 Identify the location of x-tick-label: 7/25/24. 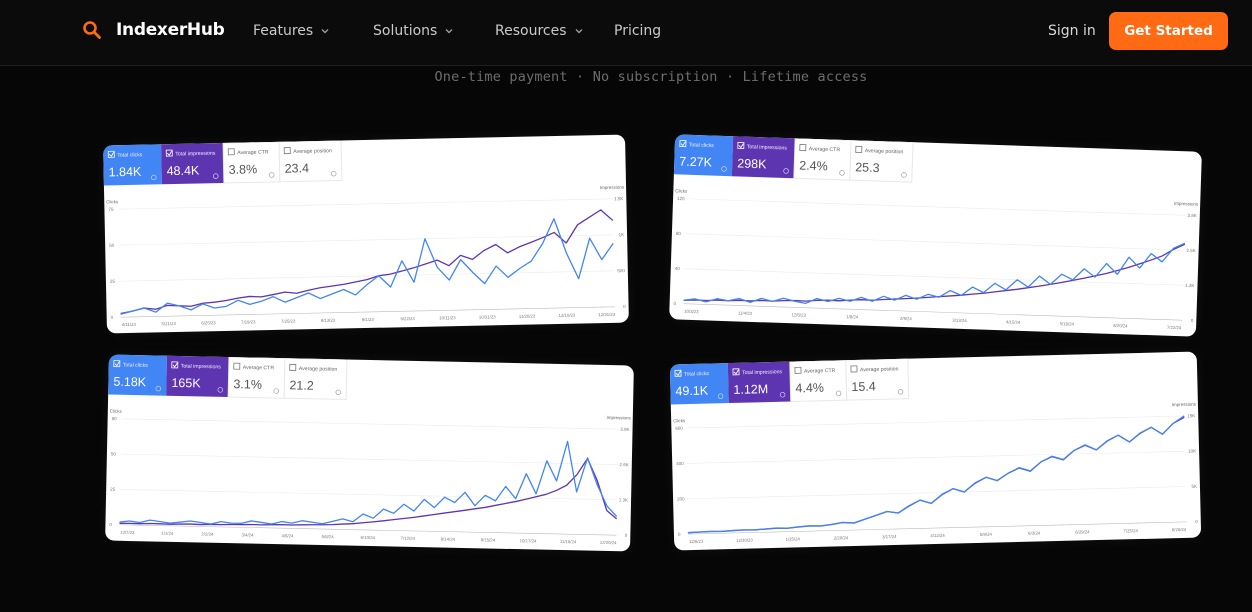
(1130, 530).